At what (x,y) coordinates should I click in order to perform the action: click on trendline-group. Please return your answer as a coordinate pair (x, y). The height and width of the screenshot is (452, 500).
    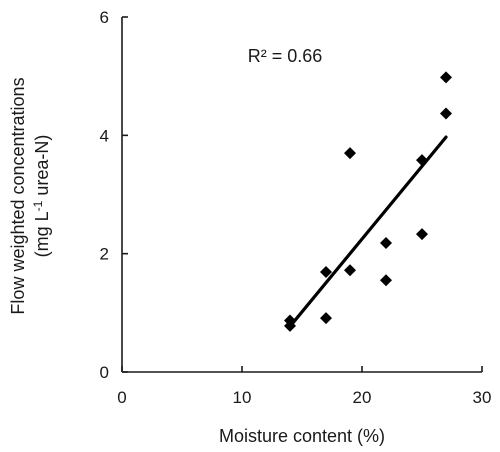
    Looking at the image, I should click on (368, 232).